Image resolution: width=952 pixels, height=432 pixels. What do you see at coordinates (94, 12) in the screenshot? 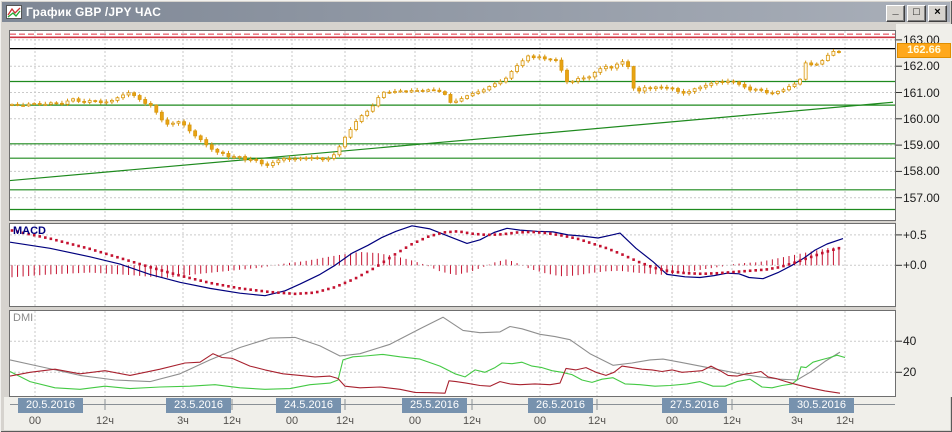
I see `window-title: График GBP /JPY ЧАС` at bounding box center [94, 12].